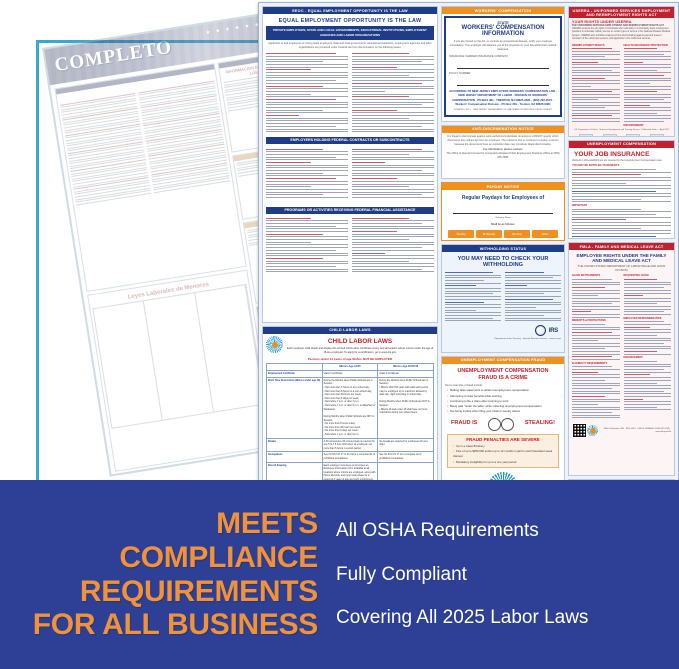 This screenshot has height=669, width=679. I want to click on fraud-slogan-right: STEALING!, so click(539, 423).